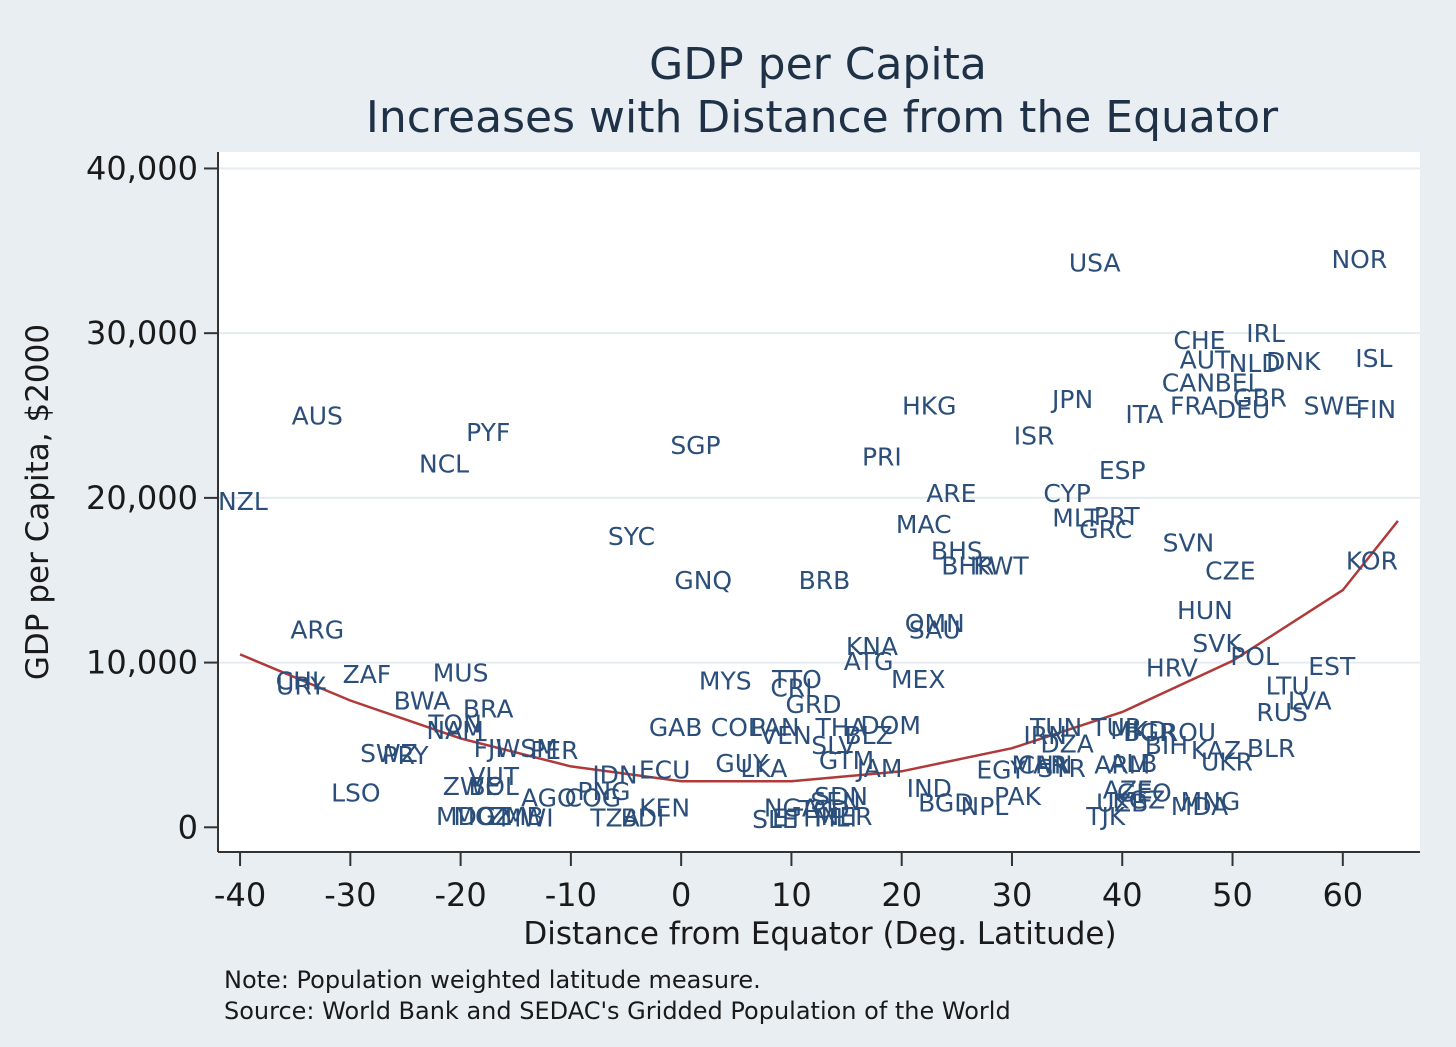 The image size is (1456, 1047). What do you see at coordinates (664, 808) in the screenshot?
I see `point-label: KEN` at bounding box center [664, 808].